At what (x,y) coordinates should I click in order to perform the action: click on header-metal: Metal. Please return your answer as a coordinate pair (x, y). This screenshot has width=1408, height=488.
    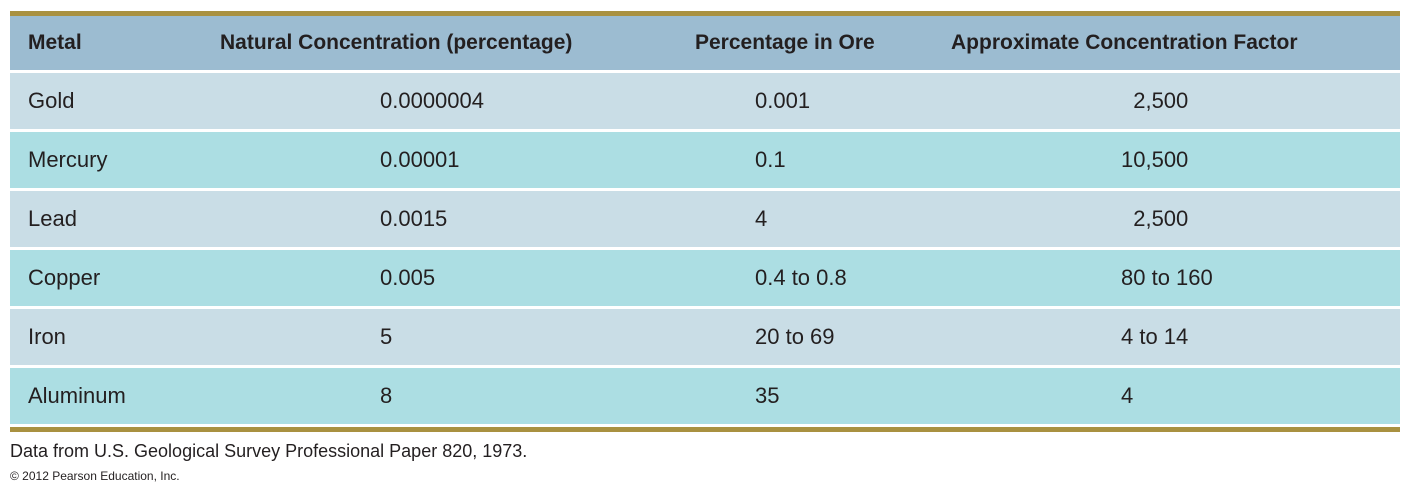
    Looking at the image, I should click on (55, 42).